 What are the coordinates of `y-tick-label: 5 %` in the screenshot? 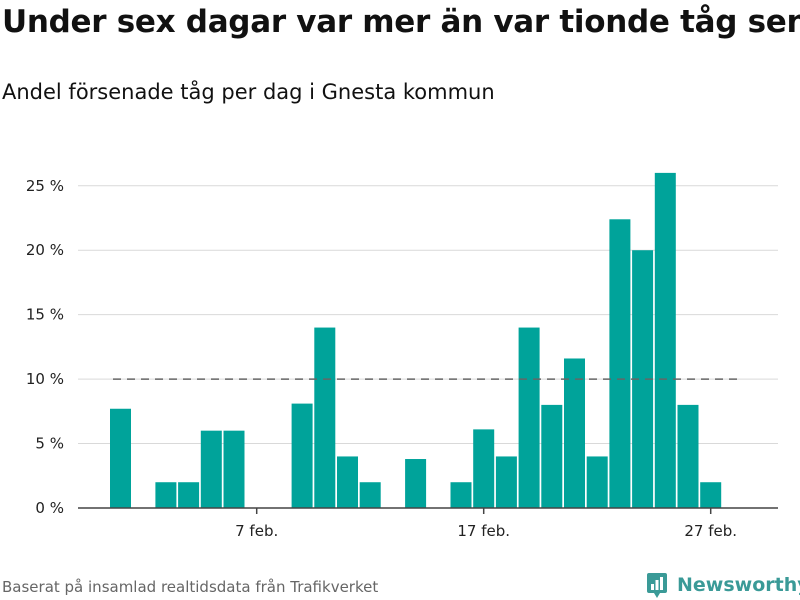 It's located at (49, 444).